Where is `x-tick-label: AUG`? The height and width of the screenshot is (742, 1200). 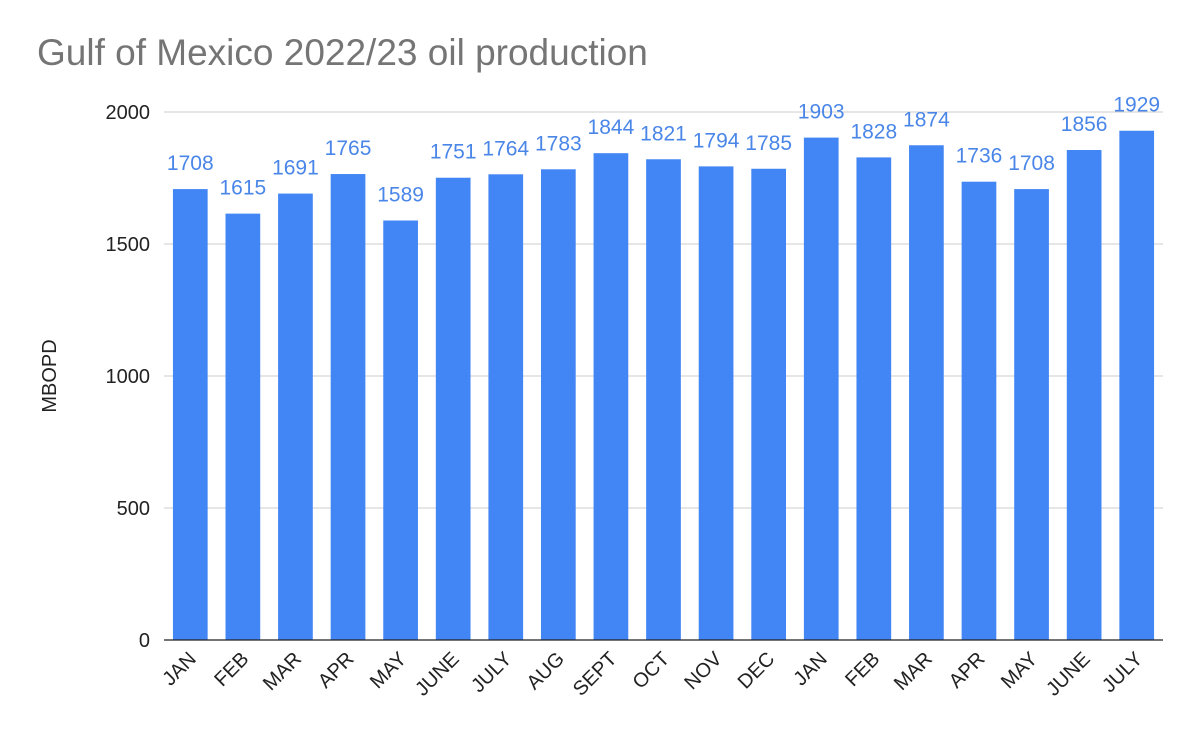 x-tick-label: AUG is located at coordinates (546, 671).